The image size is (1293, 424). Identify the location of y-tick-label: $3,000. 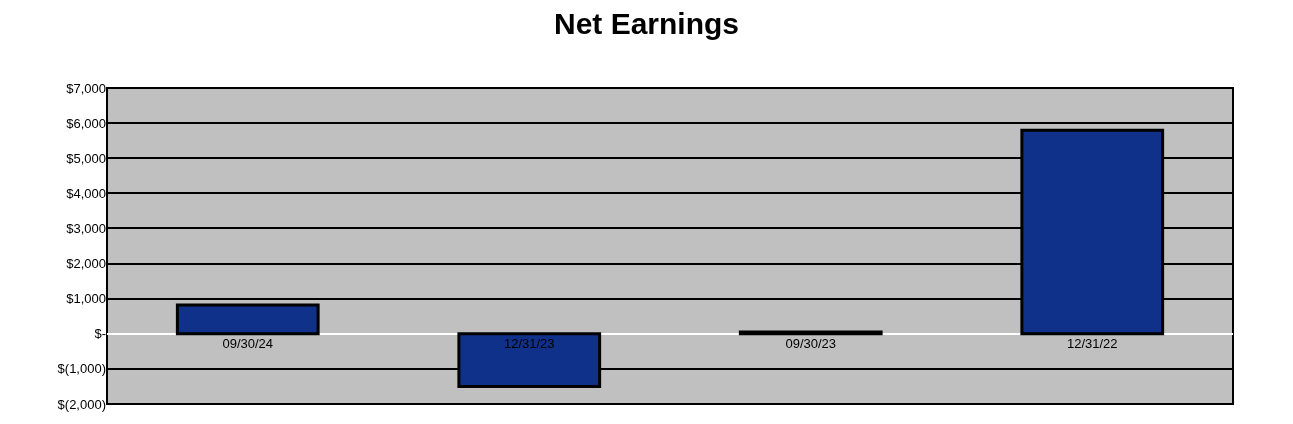
(86, 228).